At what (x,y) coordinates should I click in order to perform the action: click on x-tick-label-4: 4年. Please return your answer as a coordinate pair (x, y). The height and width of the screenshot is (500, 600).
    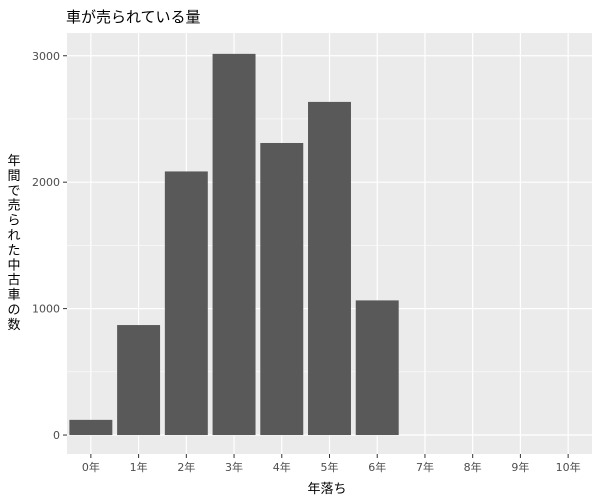
    Looking at the image, I should click on (282, 467).